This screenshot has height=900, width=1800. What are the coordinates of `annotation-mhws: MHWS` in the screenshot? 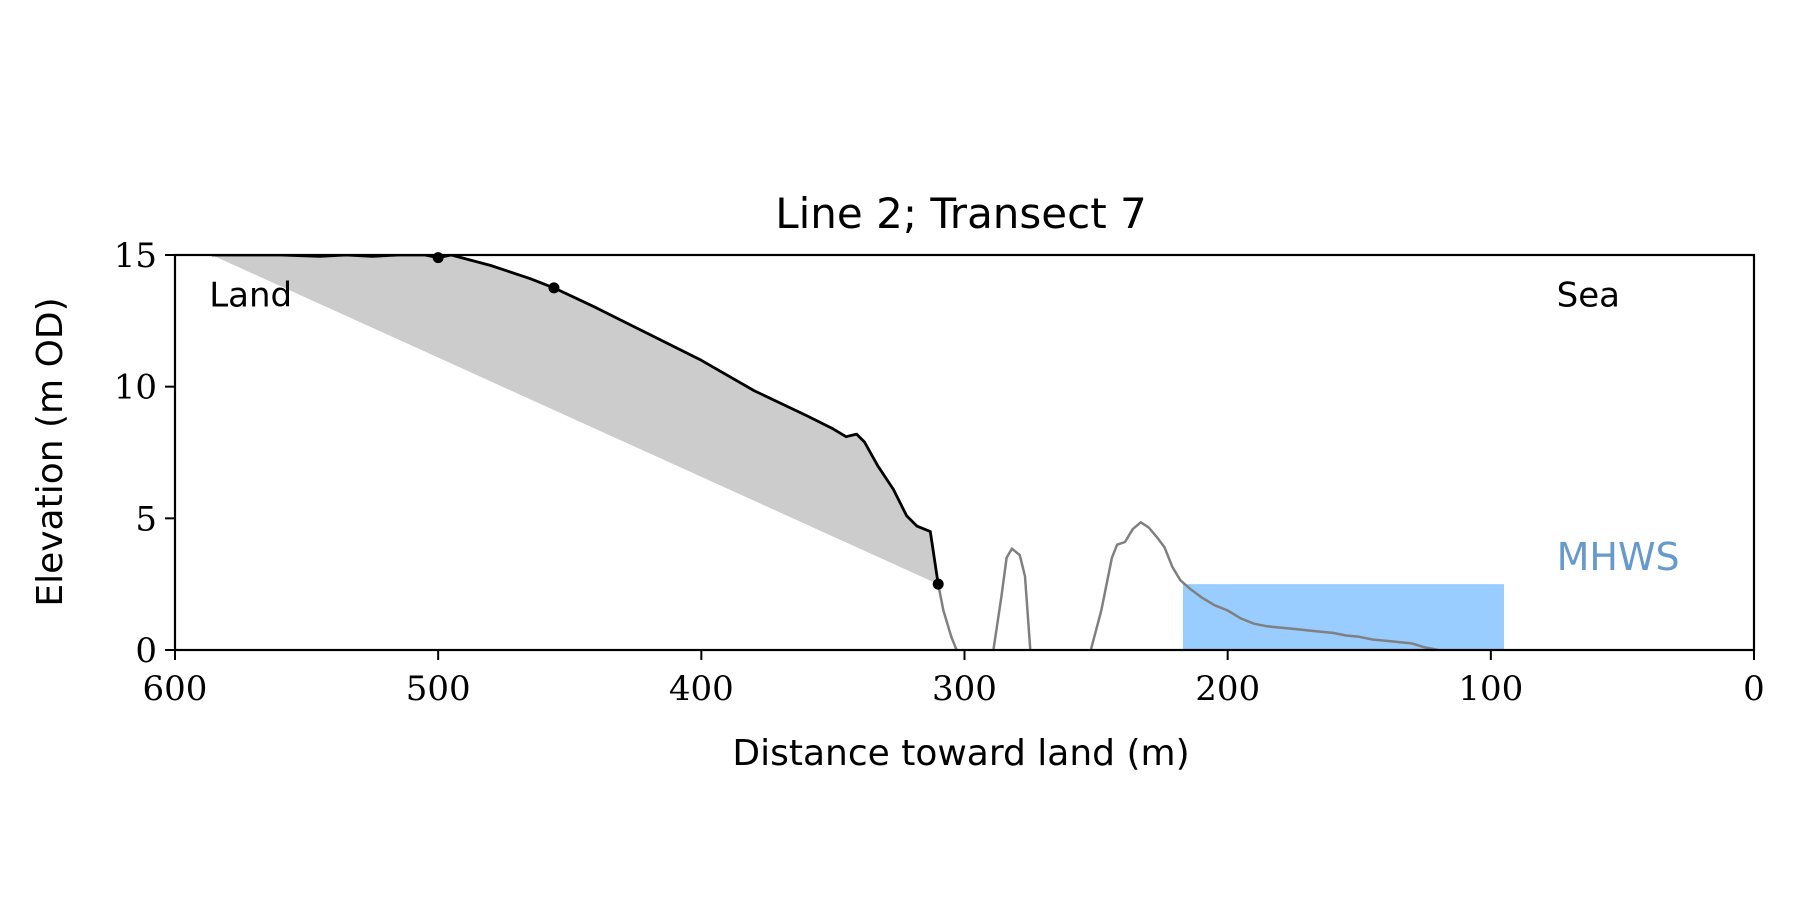 It's located at (1618, 557).